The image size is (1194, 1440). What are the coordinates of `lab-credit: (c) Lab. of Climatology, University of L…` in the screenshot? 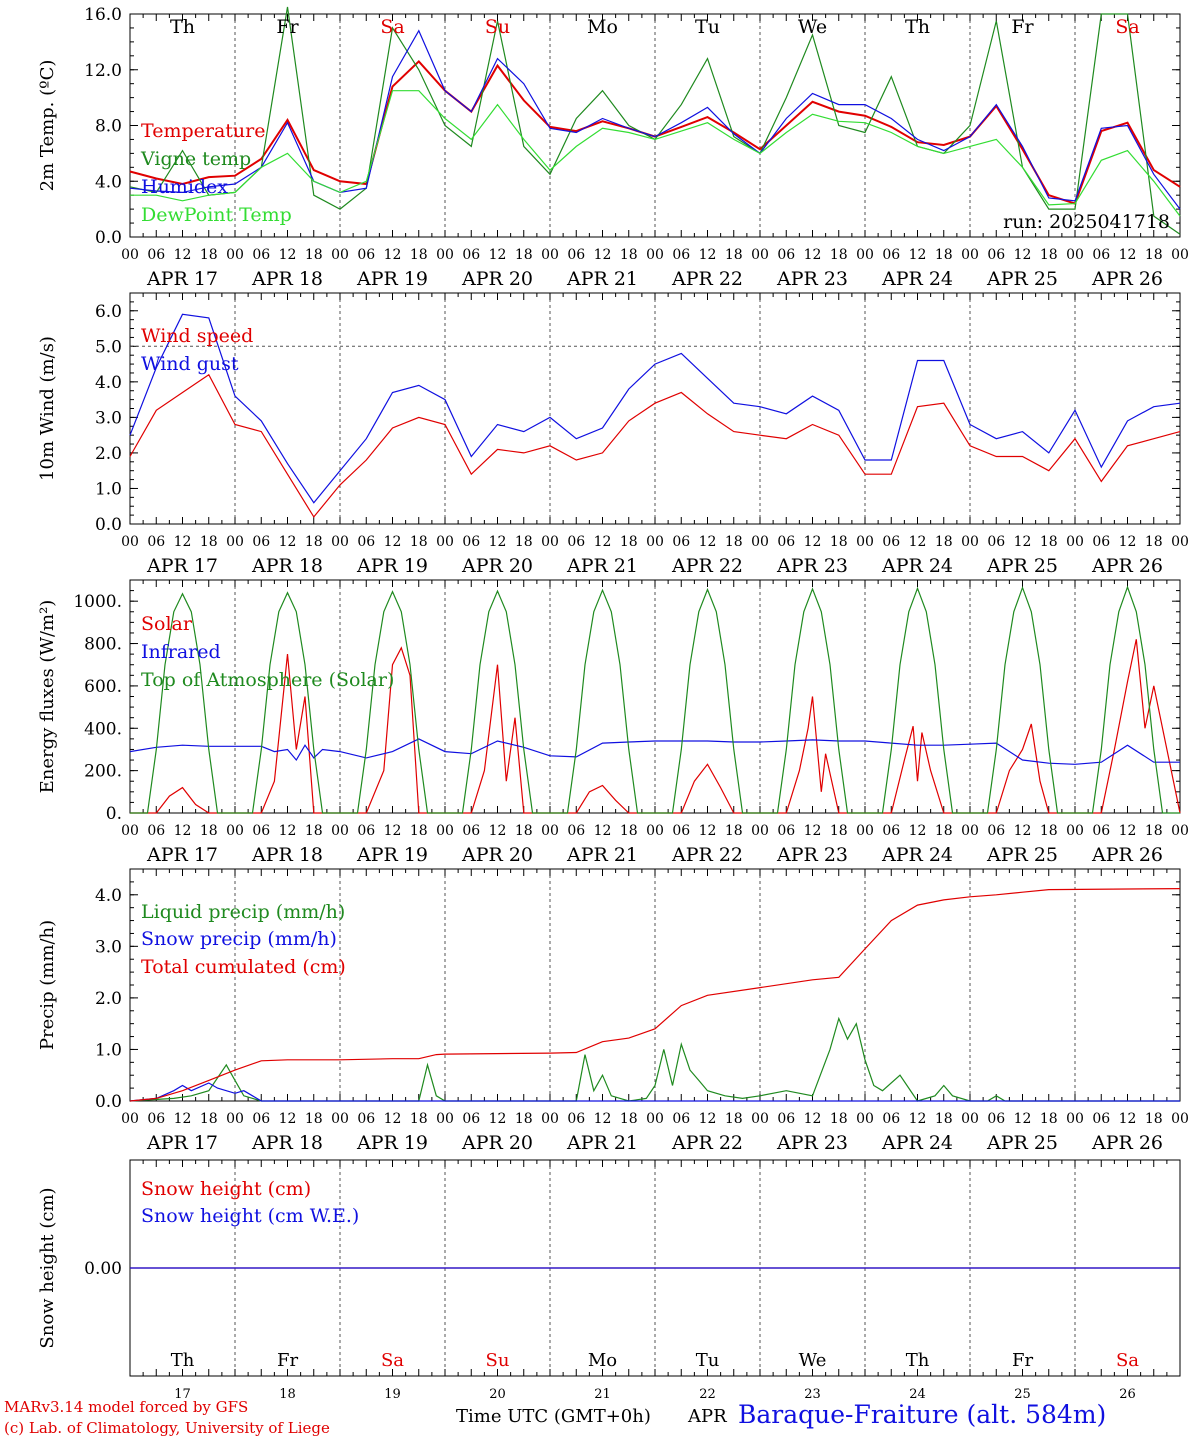 It's located at (167, 1428).